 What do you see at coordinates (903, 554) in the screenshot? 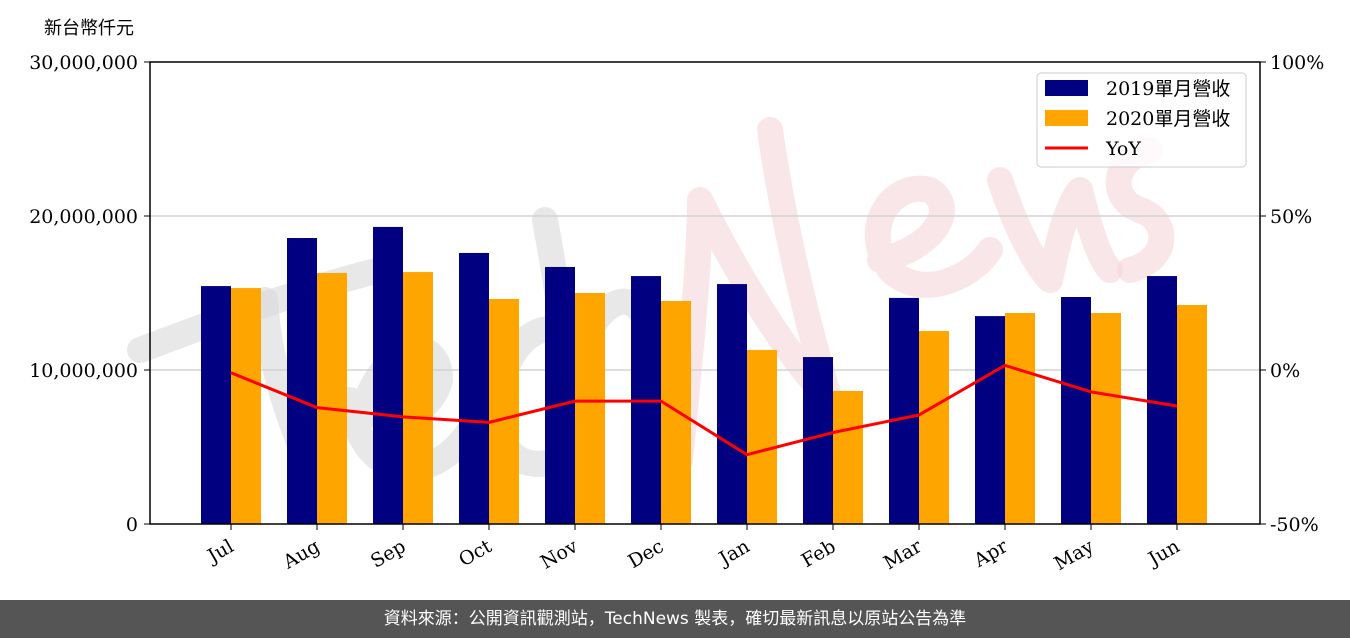
I see `x-tick-label: Mar` at bounding box center [903, 554].